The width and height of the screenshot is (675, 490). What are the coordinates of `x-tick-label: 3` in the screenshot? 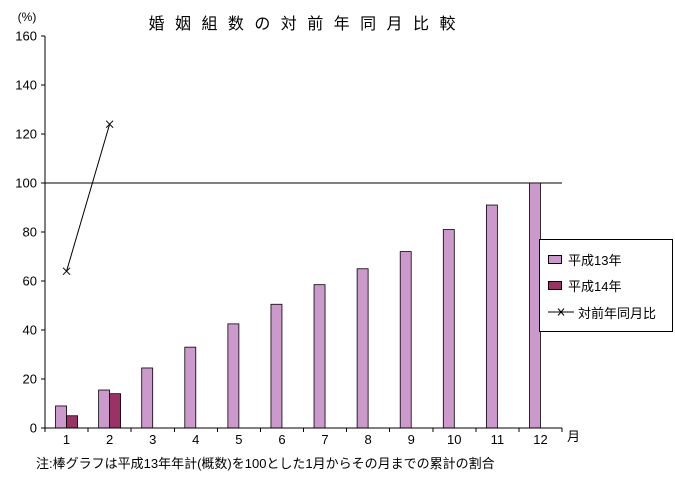 It's located at (152, 439).